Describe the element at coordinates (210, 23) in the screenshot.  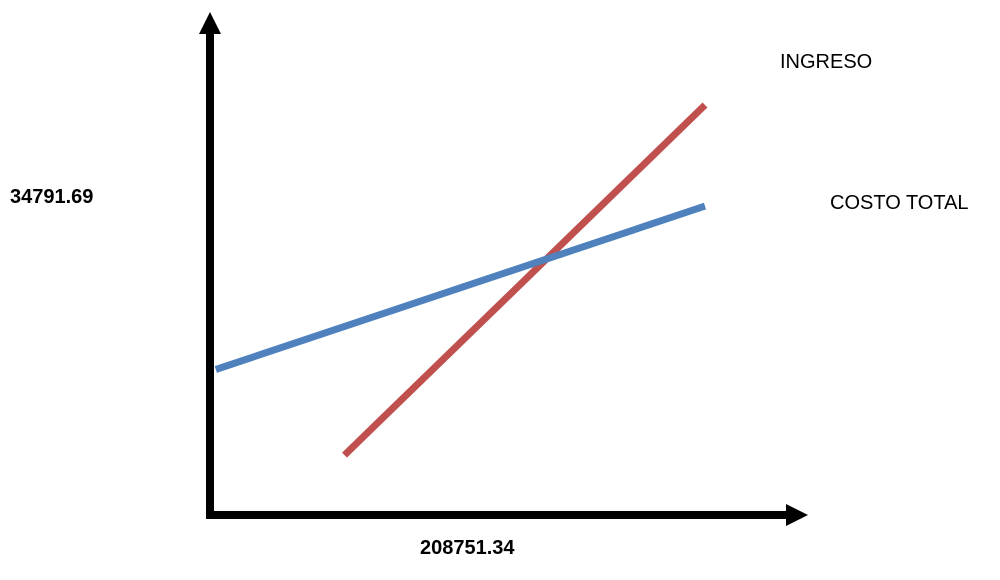
I see `y-axis-arrow-icon` at that location.